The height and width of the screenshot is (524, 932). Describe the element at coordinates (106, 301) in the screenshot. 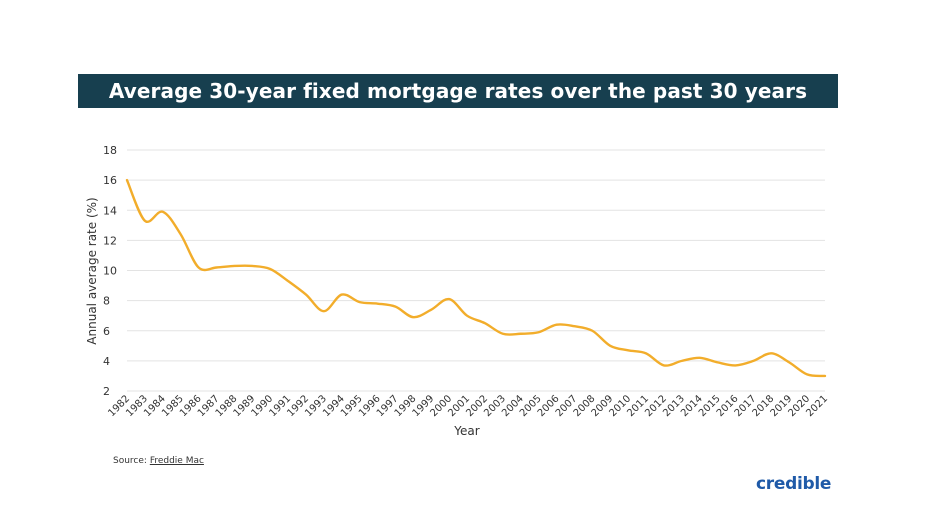

I see `y-tick-label: 8` at that location.